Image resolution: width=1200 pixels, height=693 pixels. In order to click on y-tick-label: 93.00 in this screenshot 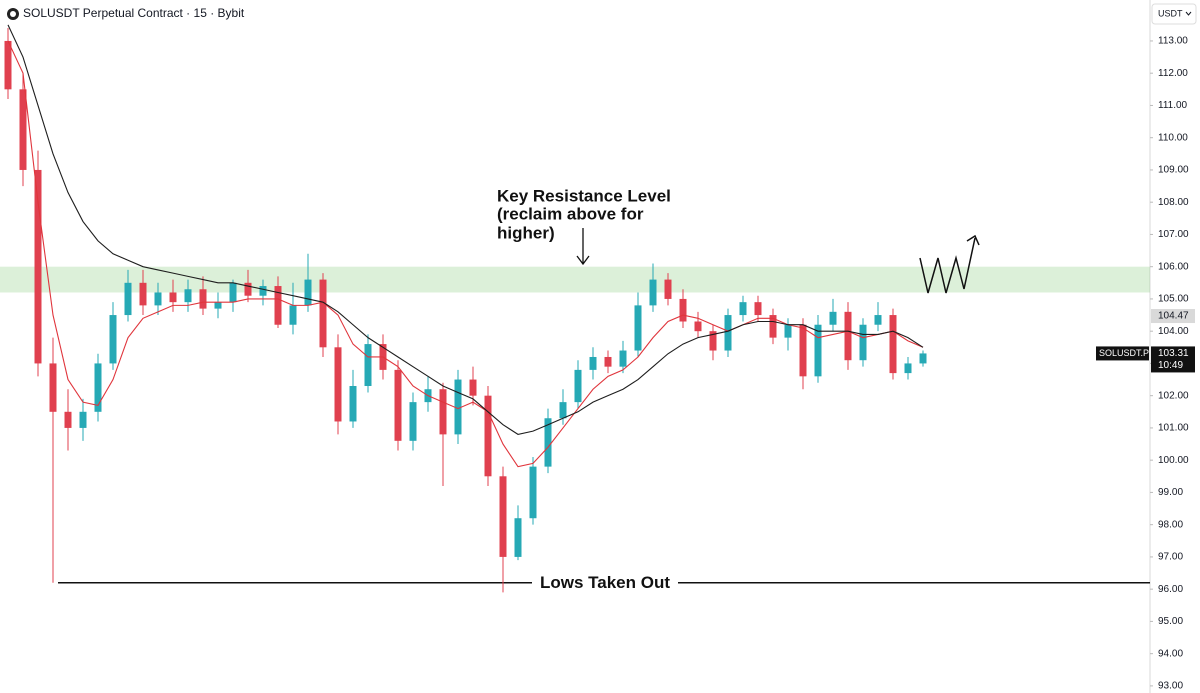, I will do `click(1170, 686)`.